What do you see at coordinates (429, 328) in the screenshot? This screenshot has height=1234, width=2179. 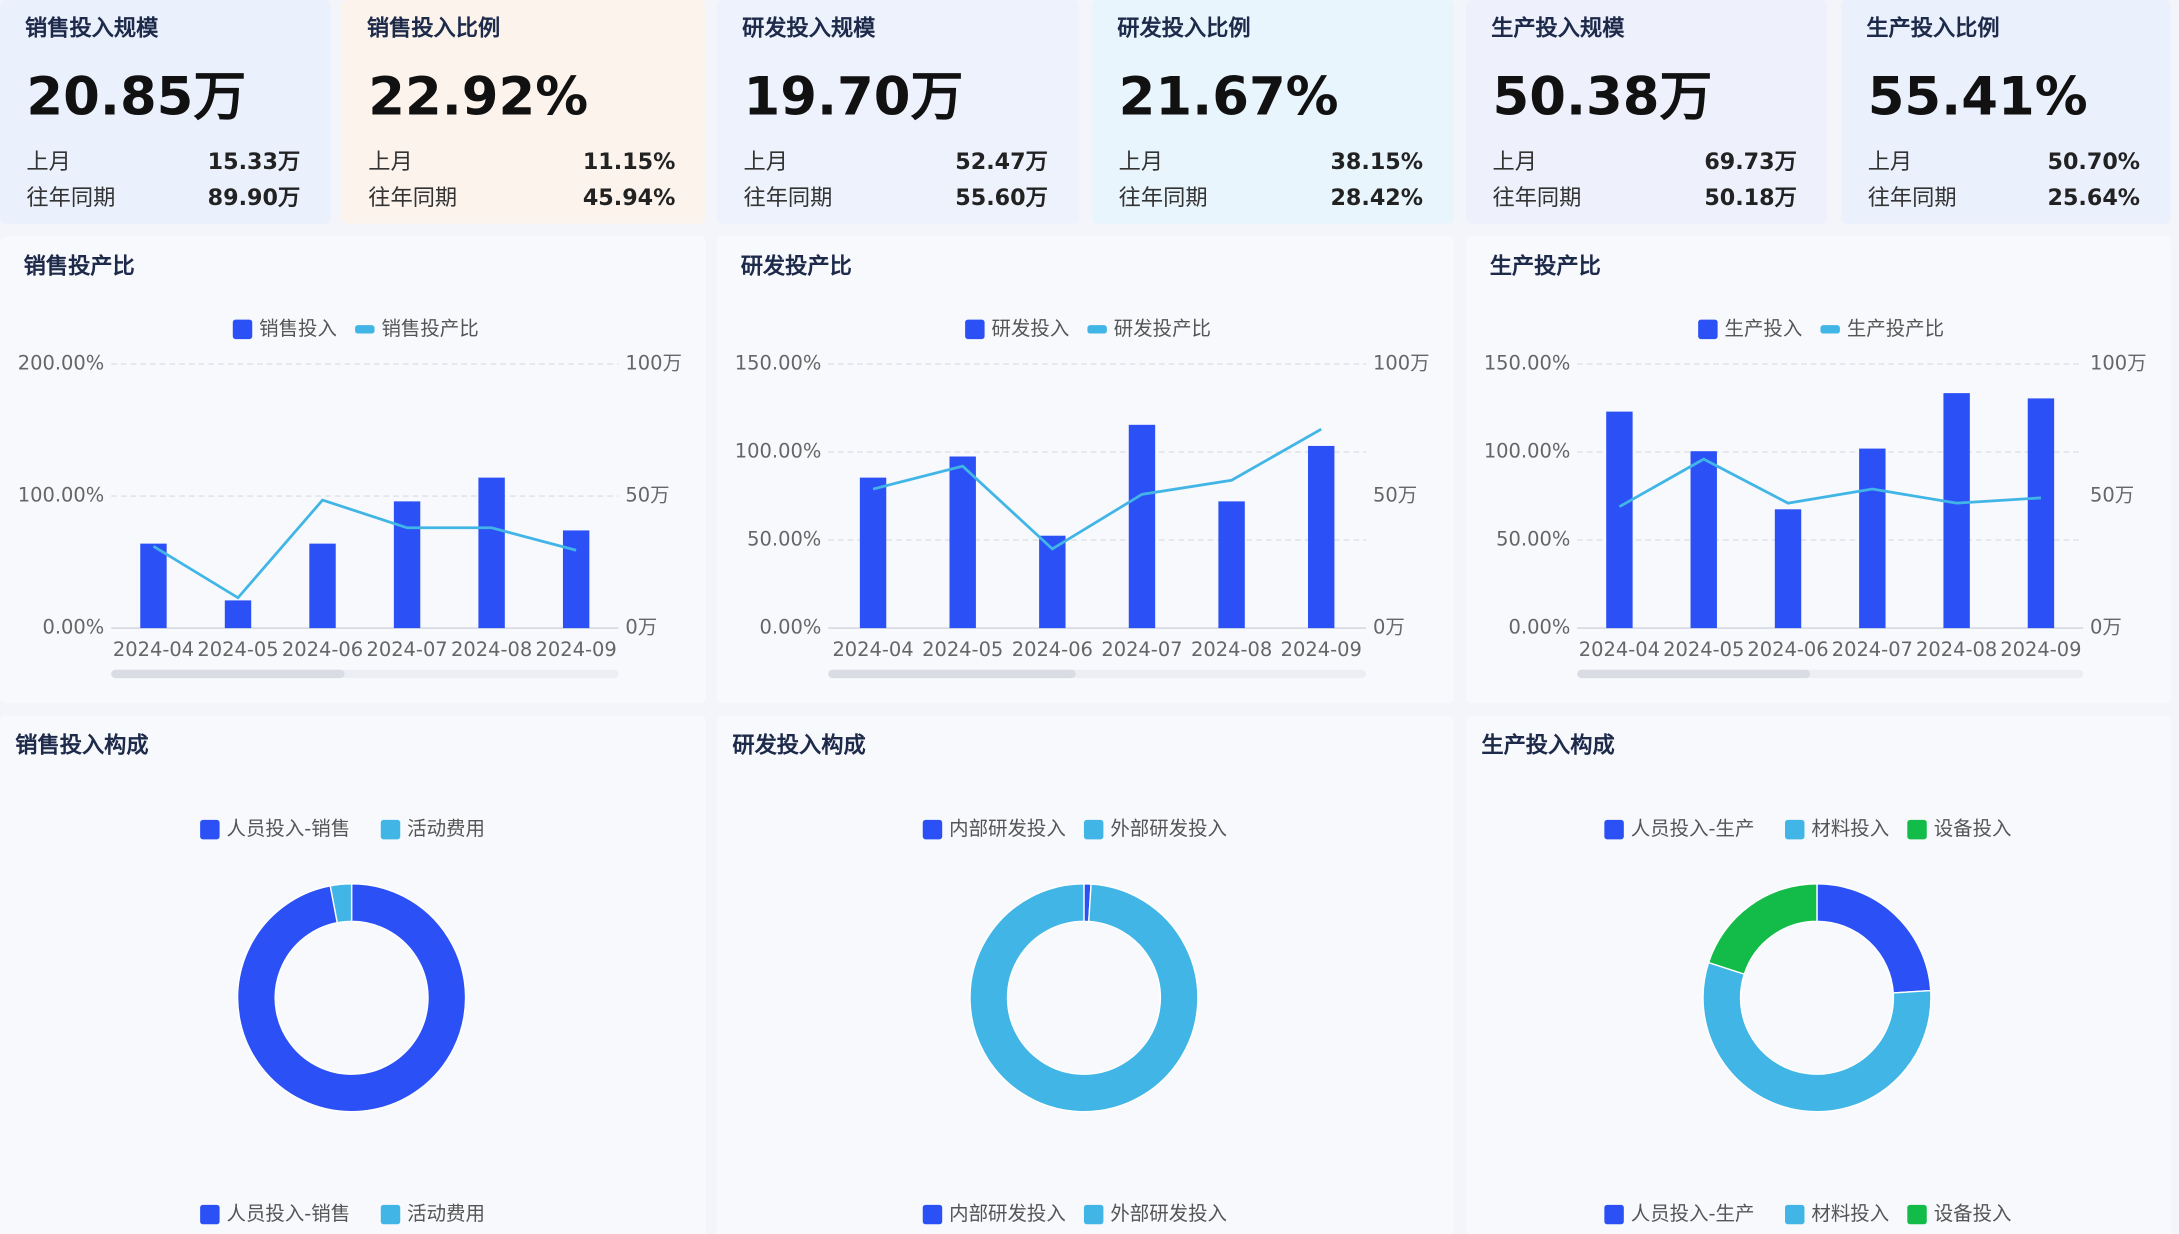 I see `legend-label: 销售投产比` at bounding box center [429, 328].